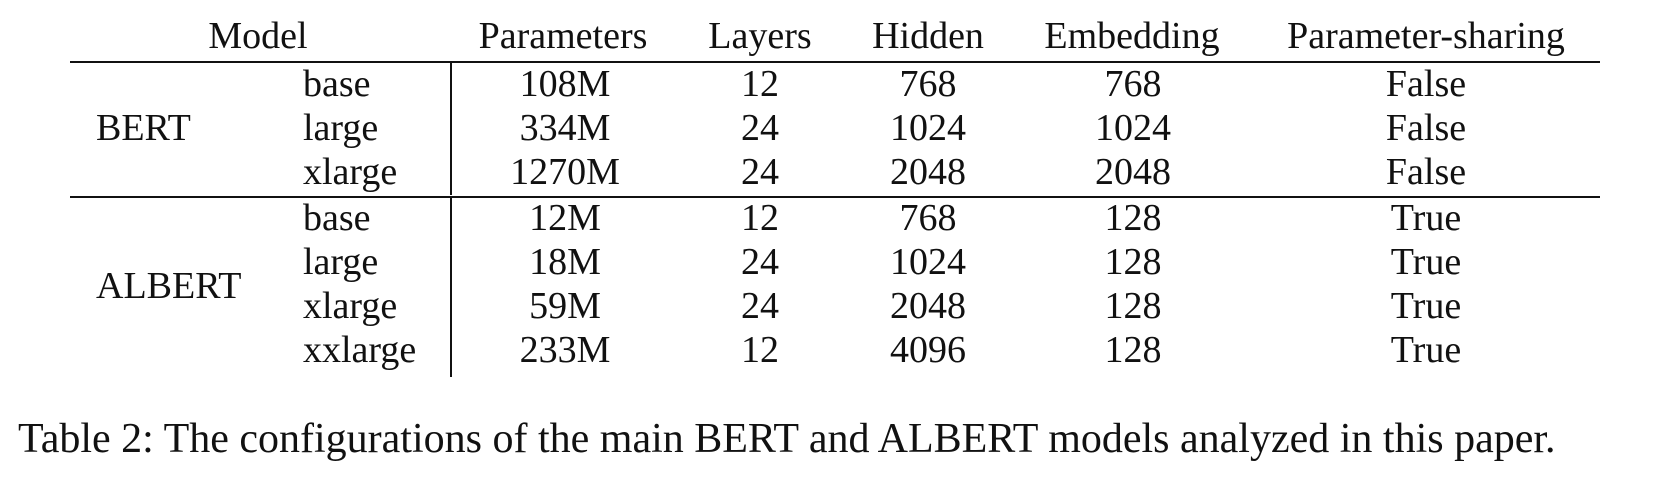 The width and height of the screenshot is (1662, 484). I want to click on bert-large-parameters: 334M, so click(565, 128).